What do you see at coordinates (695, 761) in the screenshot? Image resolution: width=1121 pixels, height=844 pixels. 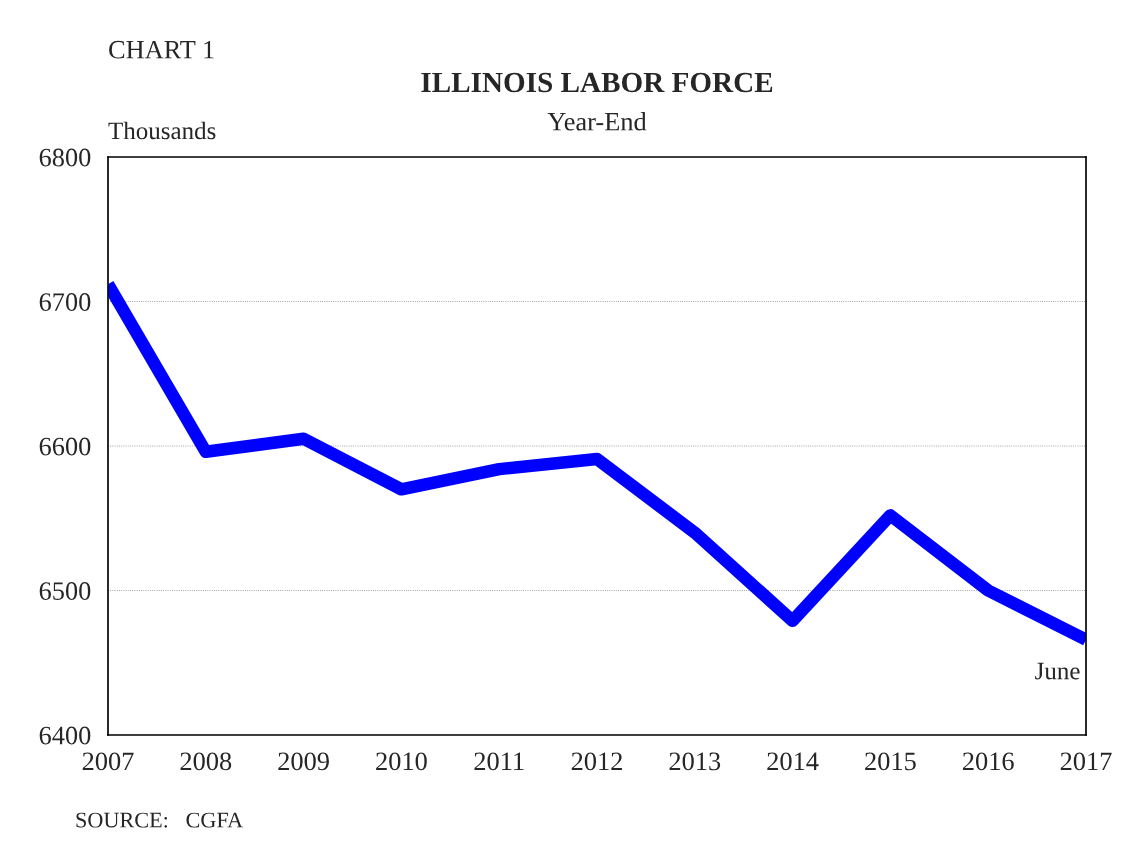 I see `x-tick-label: 2013` at bounding box center [695, 761].